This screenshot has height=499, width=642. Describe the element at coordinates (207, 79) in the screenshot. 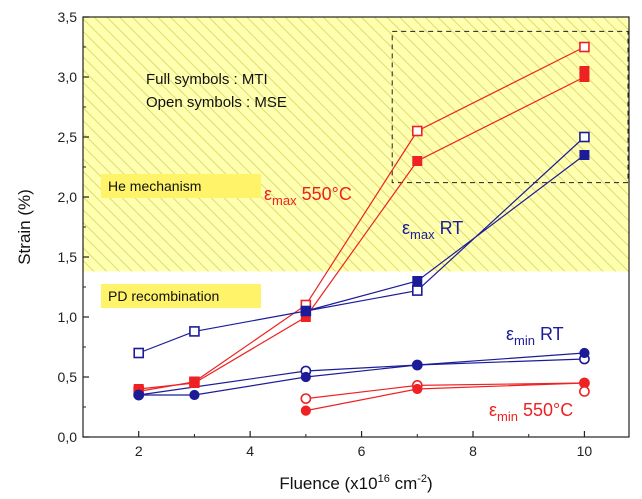

I see `legend-full-symbols: Full symbols : MTI` at that location.